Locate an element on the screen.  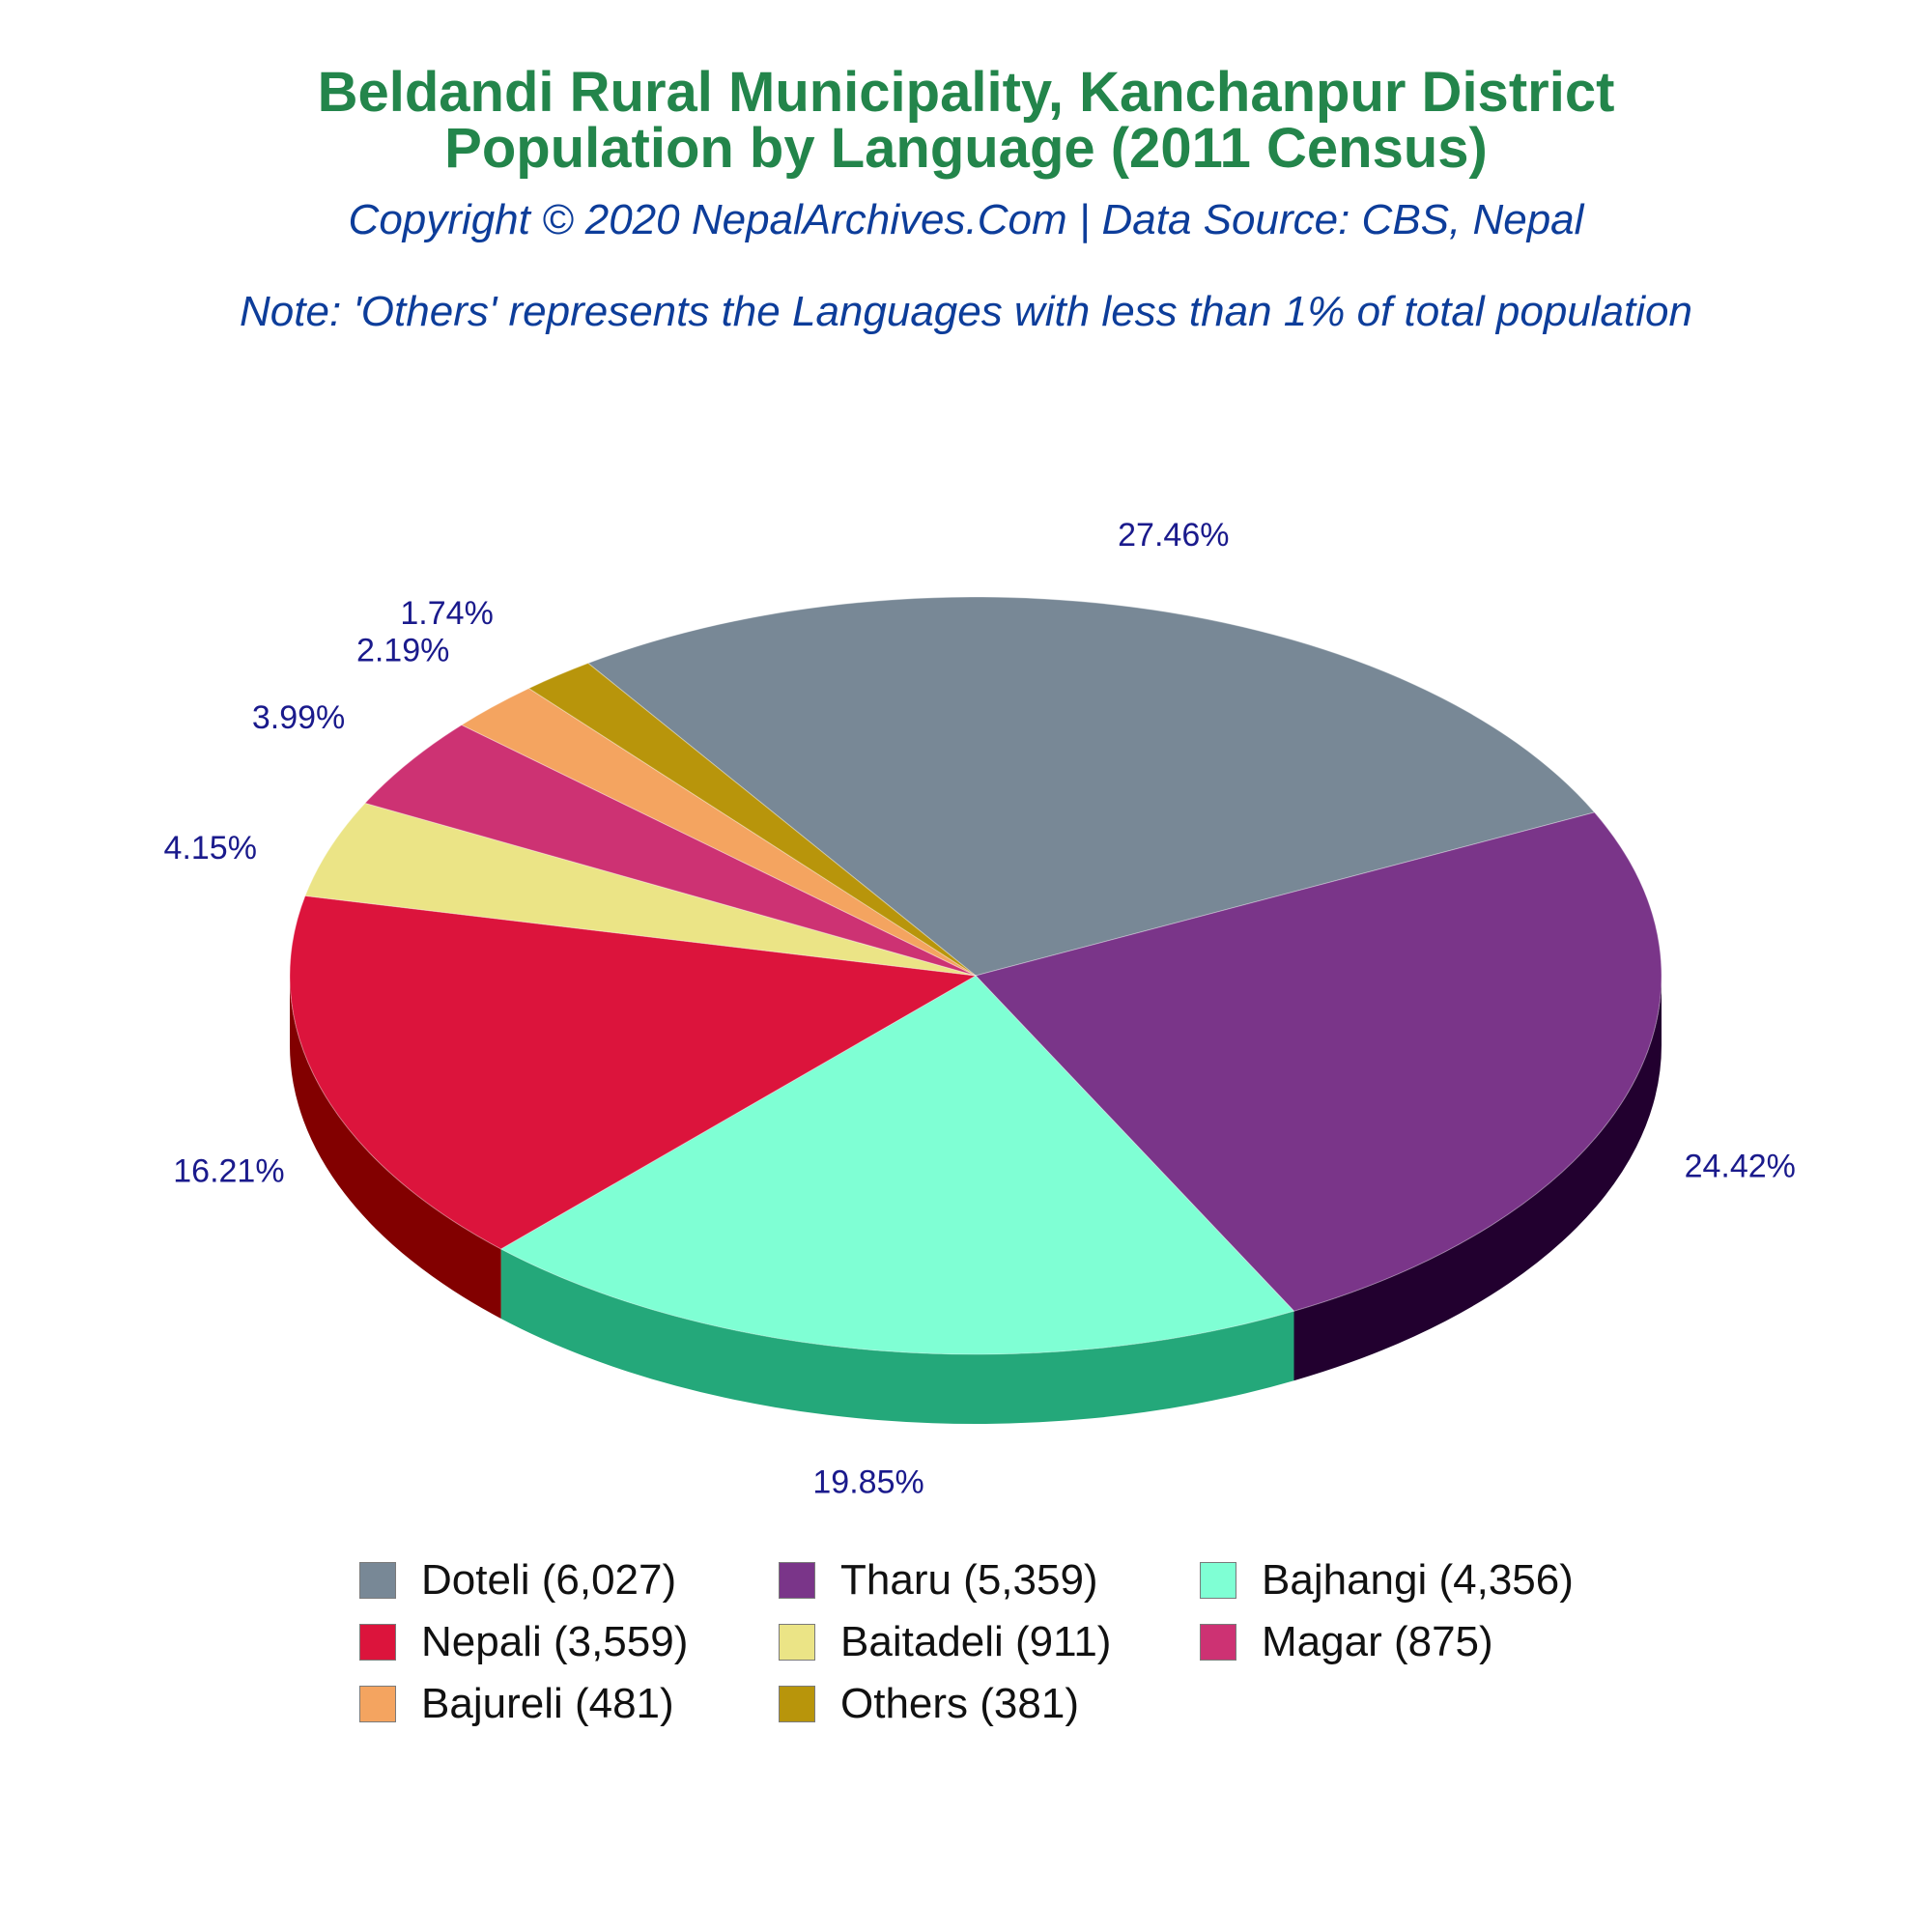
pie-slice-others is located at coordinates (752, 819).